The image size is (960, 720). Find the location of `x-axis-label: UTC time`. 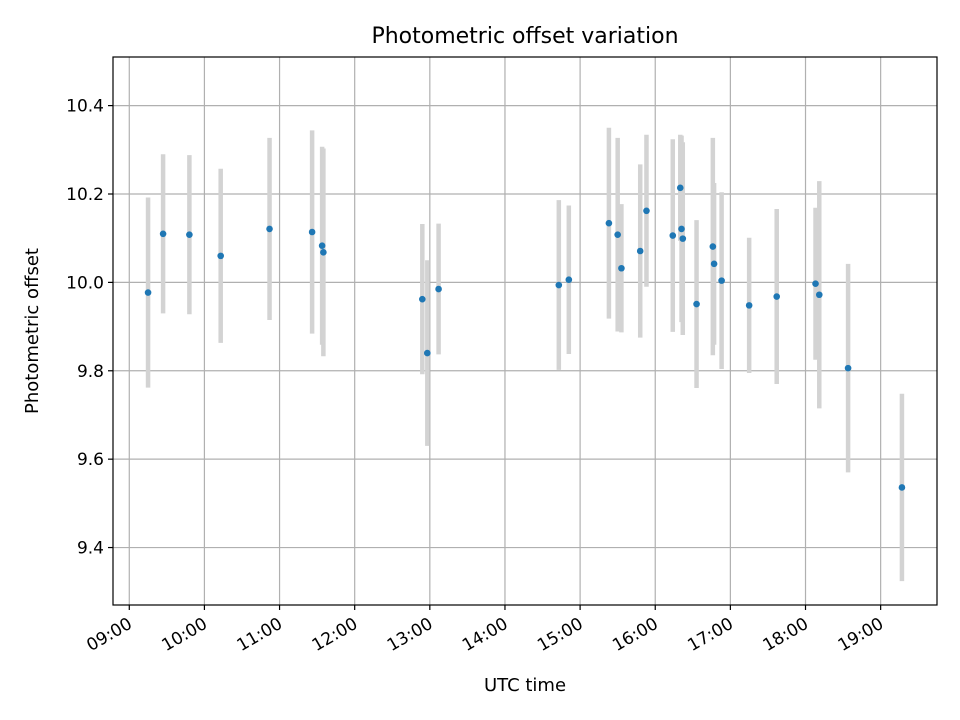

x-axis-label: UTC time is located at coordinates (525, 685).